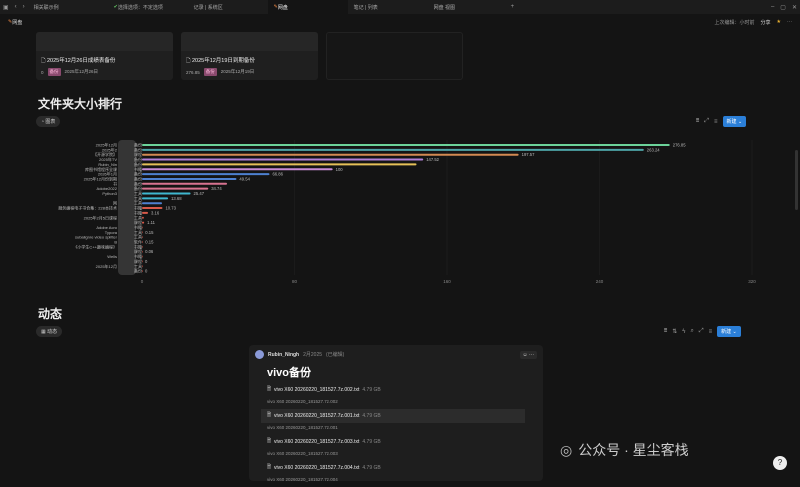 The height and width of the screenshot is (487, 800). What do you see at coordinates (765, 22) in the screenshot?
I see `share-button: 分享` at bounding box center [765, 22].